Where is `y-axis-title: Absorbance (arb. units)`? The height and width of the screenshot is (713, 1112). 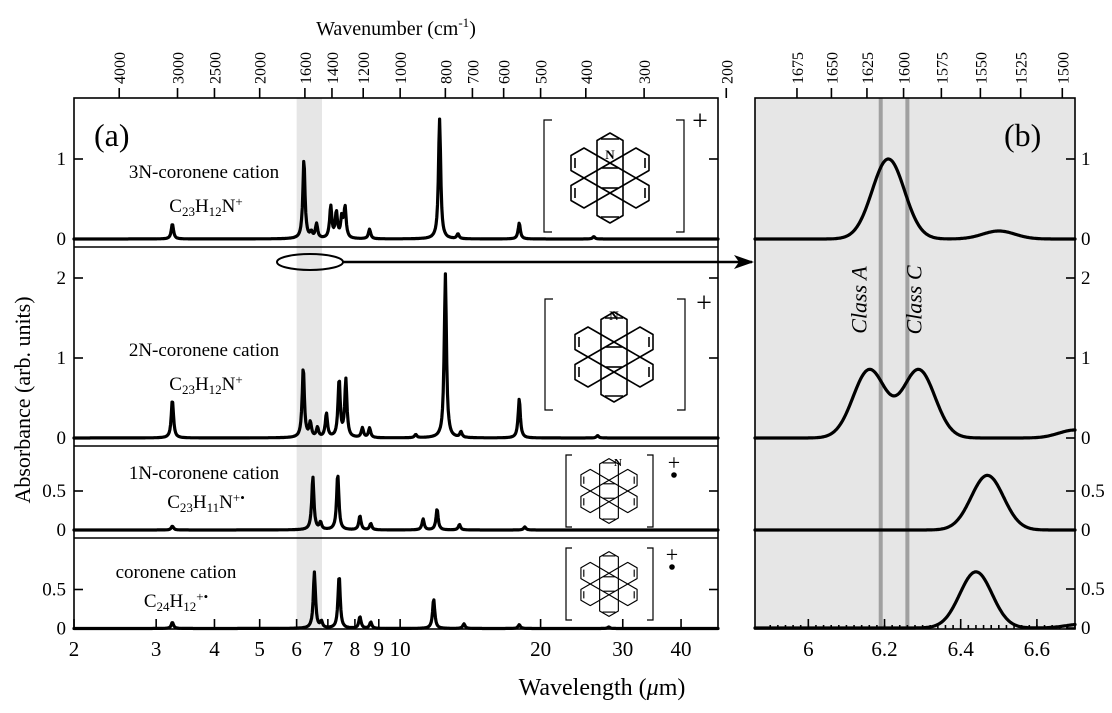 y-axis-title: Absorbance (arb. units) is located at coordinates (22, 399).